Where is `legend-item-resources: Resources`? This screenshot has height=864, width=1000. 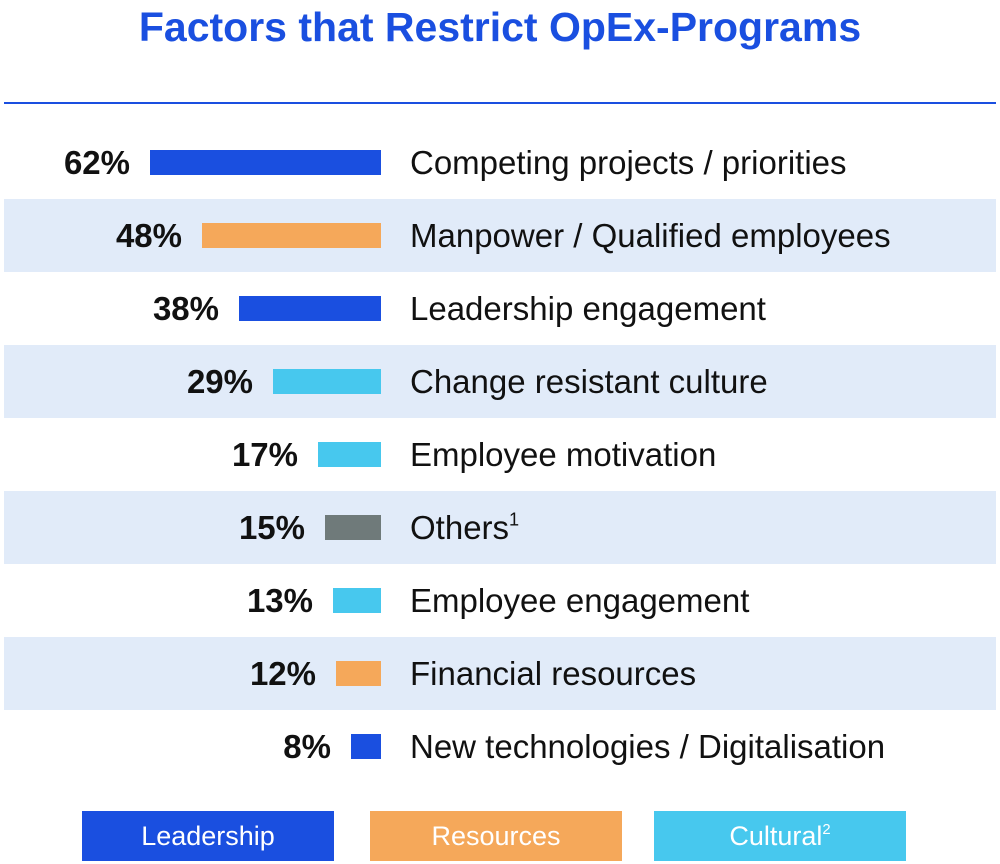 legend-item-resources: Resources is located at coordinates (496, 836).